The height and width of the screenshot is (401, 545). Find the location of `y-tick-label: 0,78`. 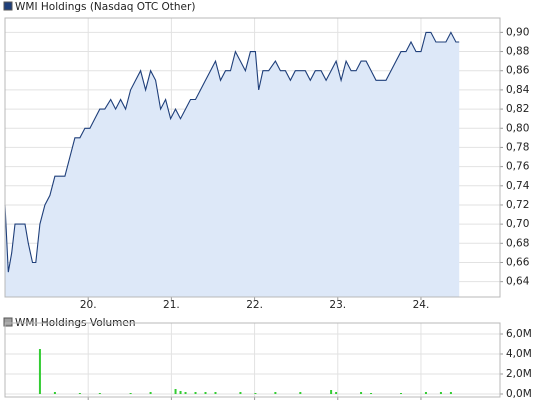

y-tick-label: 0,78 is located at coordinates (517, 147).